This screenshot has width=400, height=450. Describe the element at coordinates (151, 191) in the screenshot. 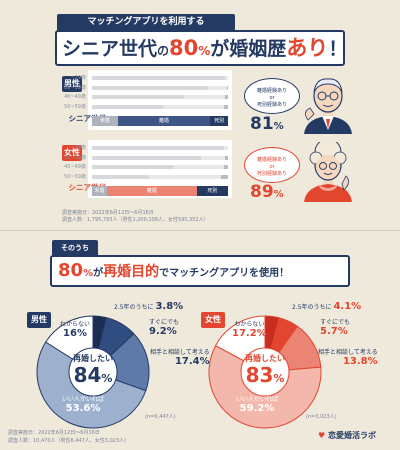

I see `female-bar-4-1: 離婚` at that location.